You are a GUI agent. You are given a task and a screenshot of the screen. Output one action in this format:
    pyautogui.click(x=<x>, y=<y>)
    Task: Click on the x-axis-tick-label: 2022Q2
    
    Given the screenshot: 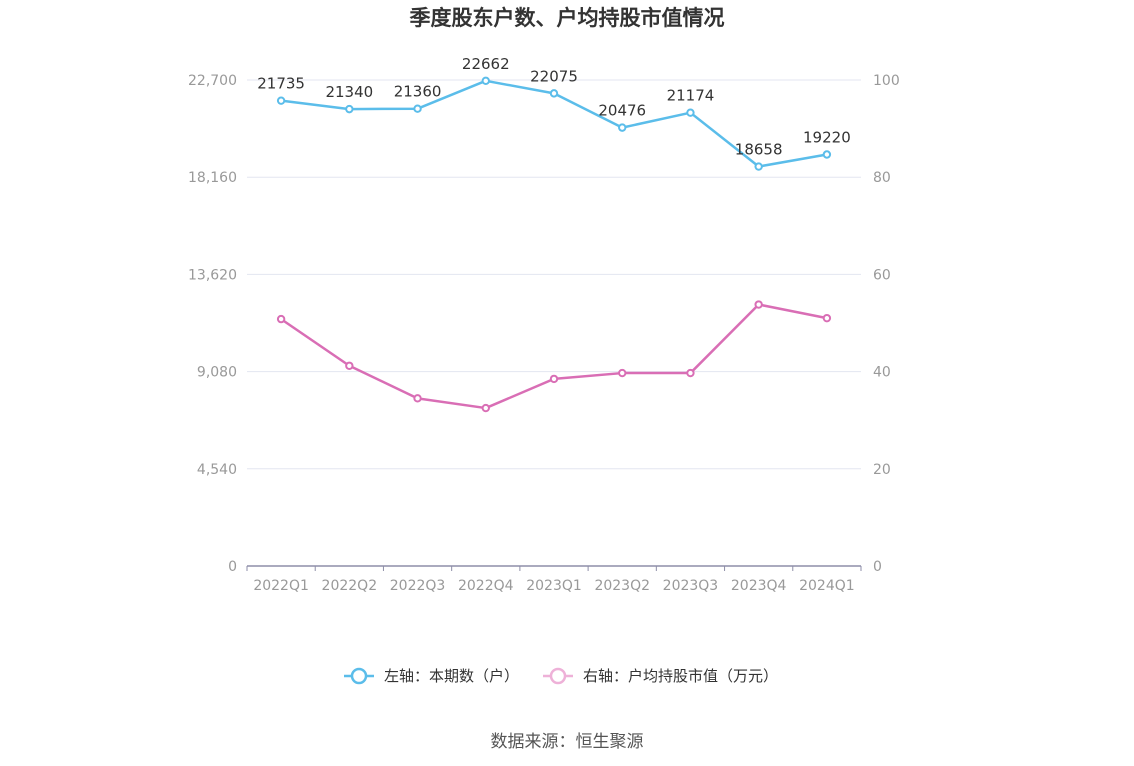 What is the action you would take?
    pyautogui.click(x=350, y=586)
    